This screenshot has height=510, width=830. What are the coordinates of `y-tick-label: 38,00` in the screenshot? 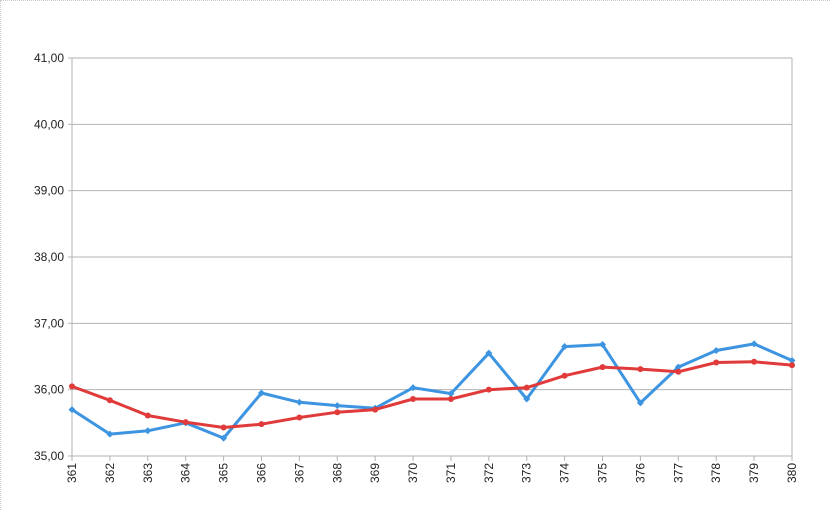 It's located at (49, 257).